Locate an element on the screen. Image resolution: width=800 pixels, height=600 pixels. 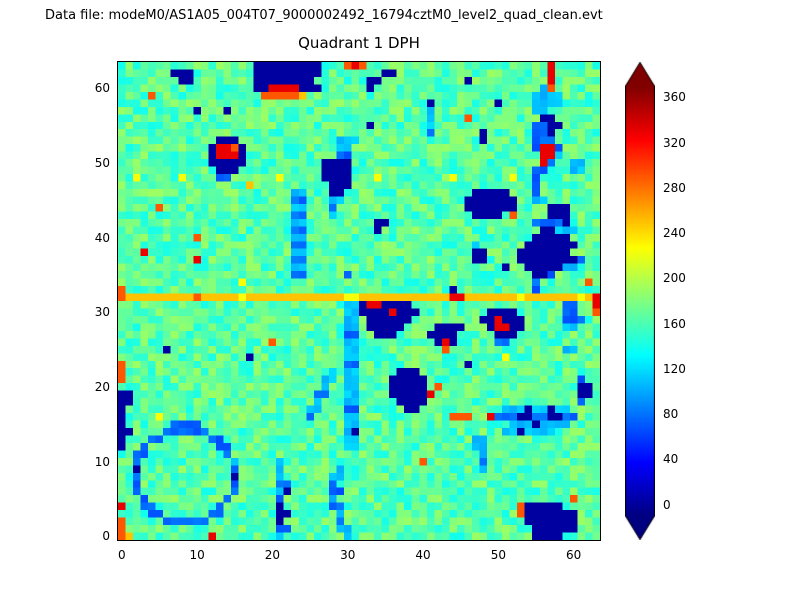
colorbar-tick-label: 200 is located at coordinates (674, 278).